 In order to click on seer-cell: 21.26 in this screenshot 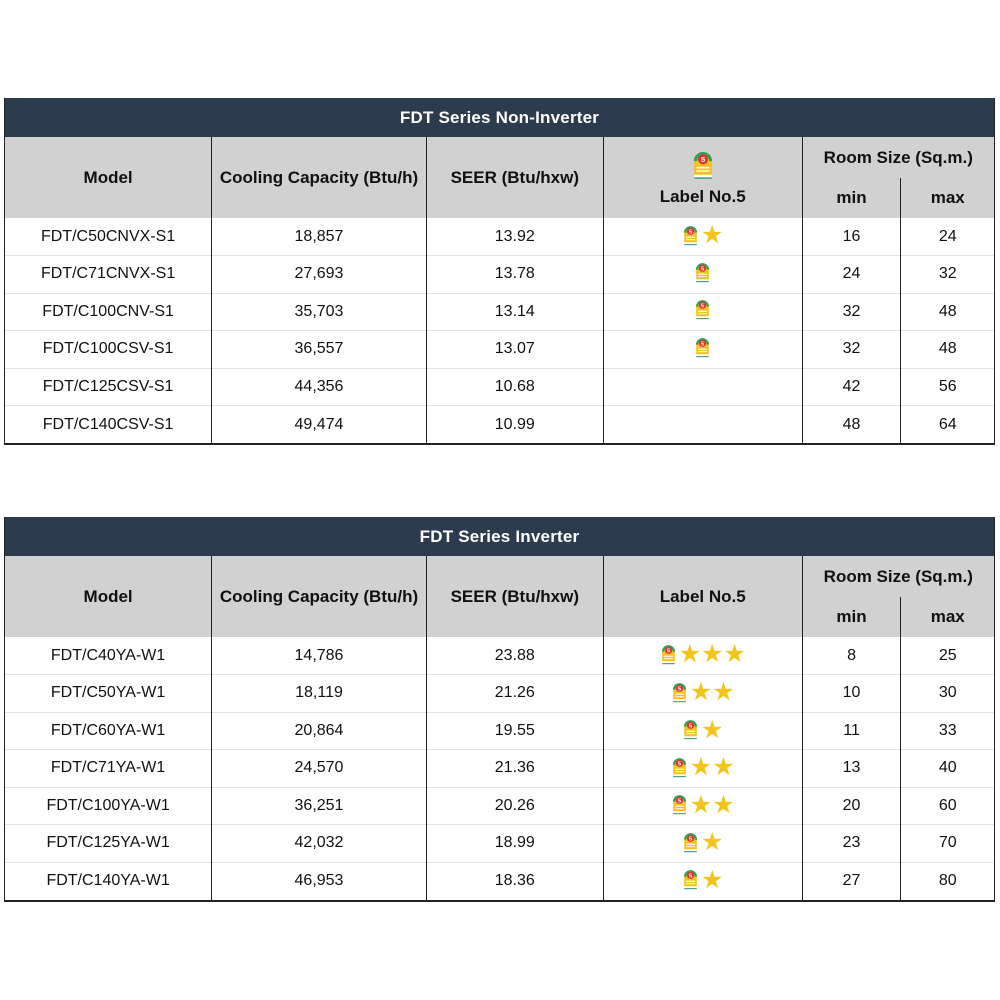, I will do `click(515, 693)`.